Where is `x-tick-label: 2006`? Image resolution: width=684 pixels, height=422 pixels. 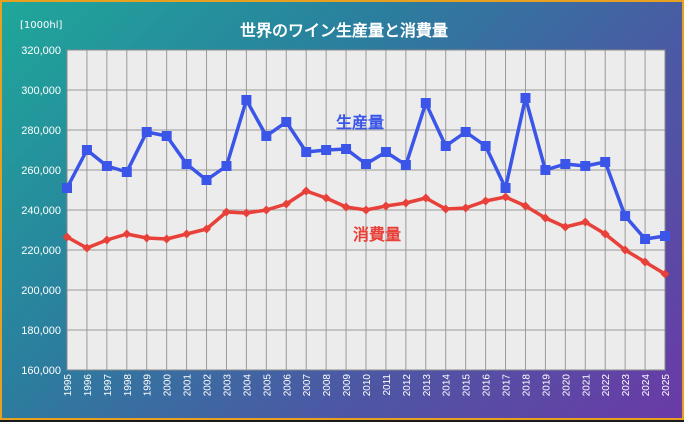
x-tick-label: 2006 is located at coordinates (287, 385).